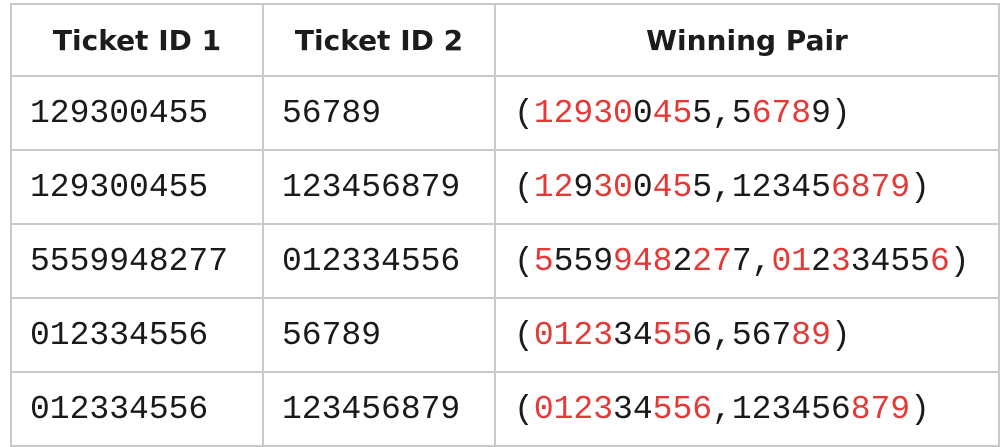  What do you see at coordinates (781, 113) in the screenshot?
I see `highlighted-digits: 678` at bounding box center [781, 113].